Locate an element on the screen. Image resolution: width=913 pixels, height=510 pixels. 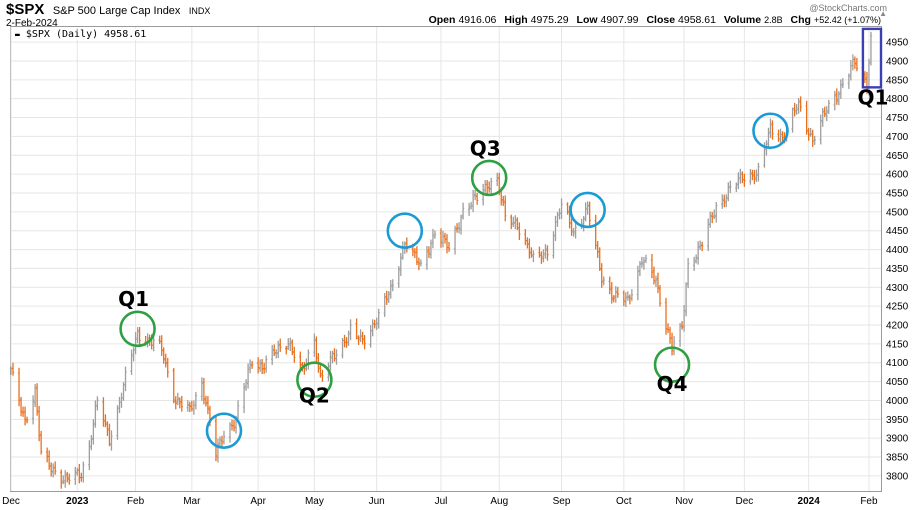
y-tick-label-2: 3900 is located at coordinates (897, 439).